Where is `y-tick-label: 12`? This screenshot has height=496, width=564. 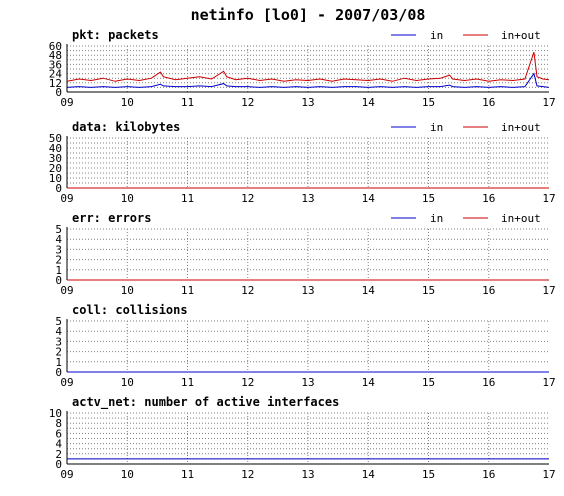 y-tick-label: 12 is located at coordinates (55, 83).